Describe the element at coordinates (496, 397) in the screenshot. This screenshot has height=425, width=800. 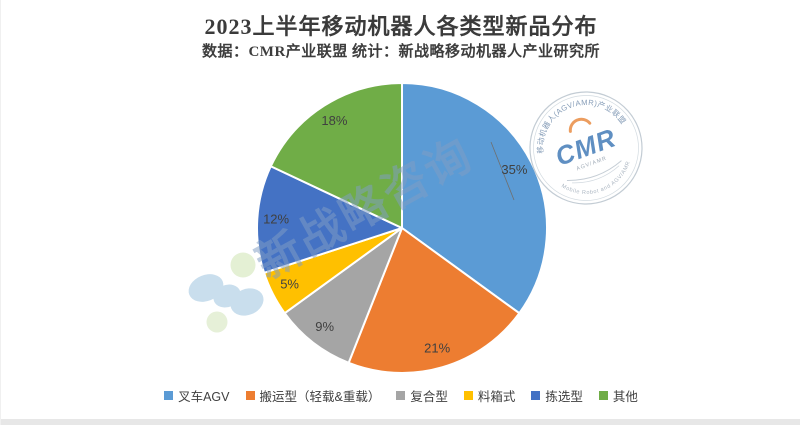
I see `legend-label: 料箱式` at that location.